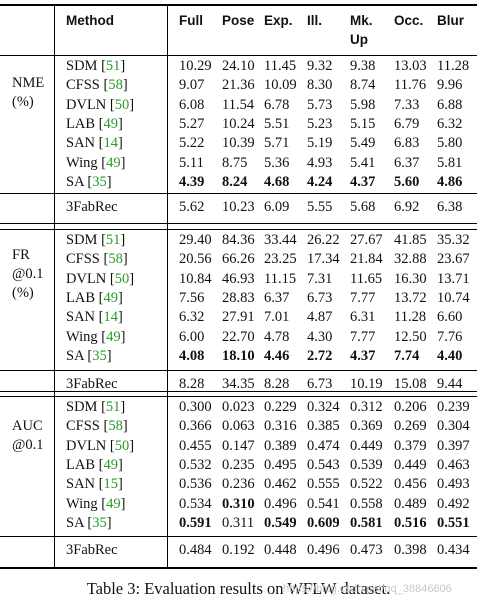 This screenshot has width=477, height=609. What do you see at coordinates (238, 259) in the screenshot?
I see `table-cell: 66.26` at bounding box center [238, 259].